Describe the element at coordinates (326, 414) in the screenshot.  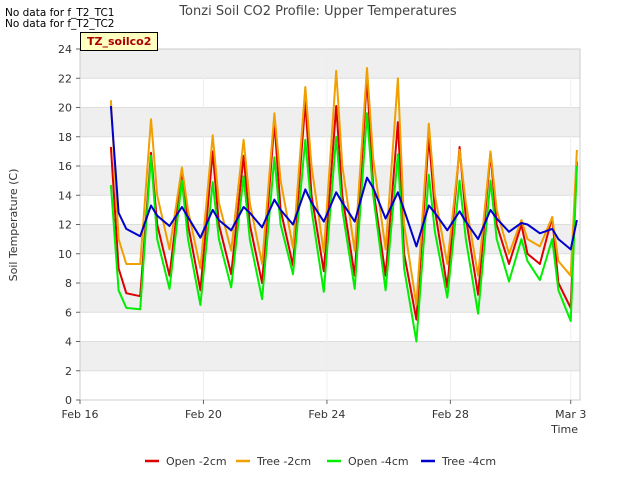
I see `x-tick-label: Feb 24` at that location.